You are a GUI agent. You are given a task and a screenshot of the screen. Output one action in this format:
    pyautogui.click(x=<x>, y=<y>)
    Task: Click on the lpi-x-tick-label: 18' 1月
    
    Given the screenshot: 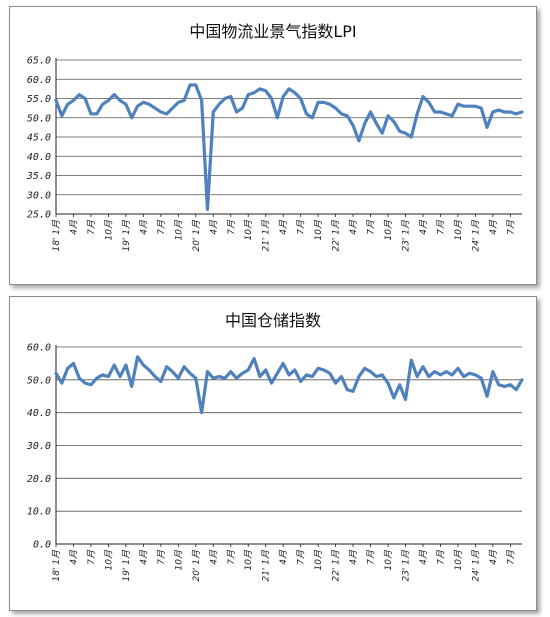 What is the action you would take?
    pyautogui.click(x=56, y=235)
    